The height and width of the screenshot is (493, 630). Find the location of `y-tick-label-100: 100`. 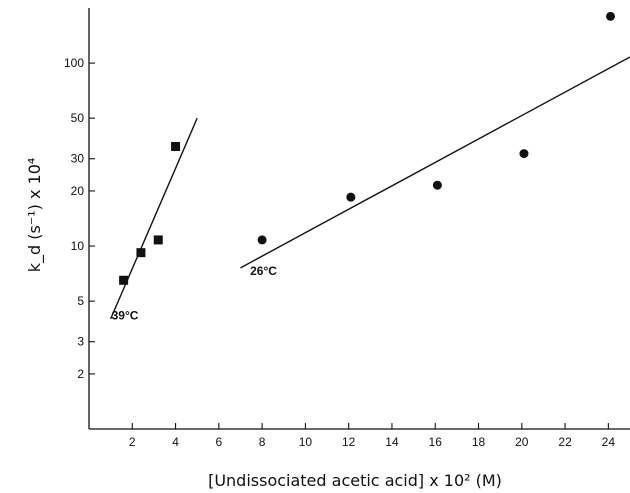

y-tick-label-100: 100 is located at coordinates (74, 63).